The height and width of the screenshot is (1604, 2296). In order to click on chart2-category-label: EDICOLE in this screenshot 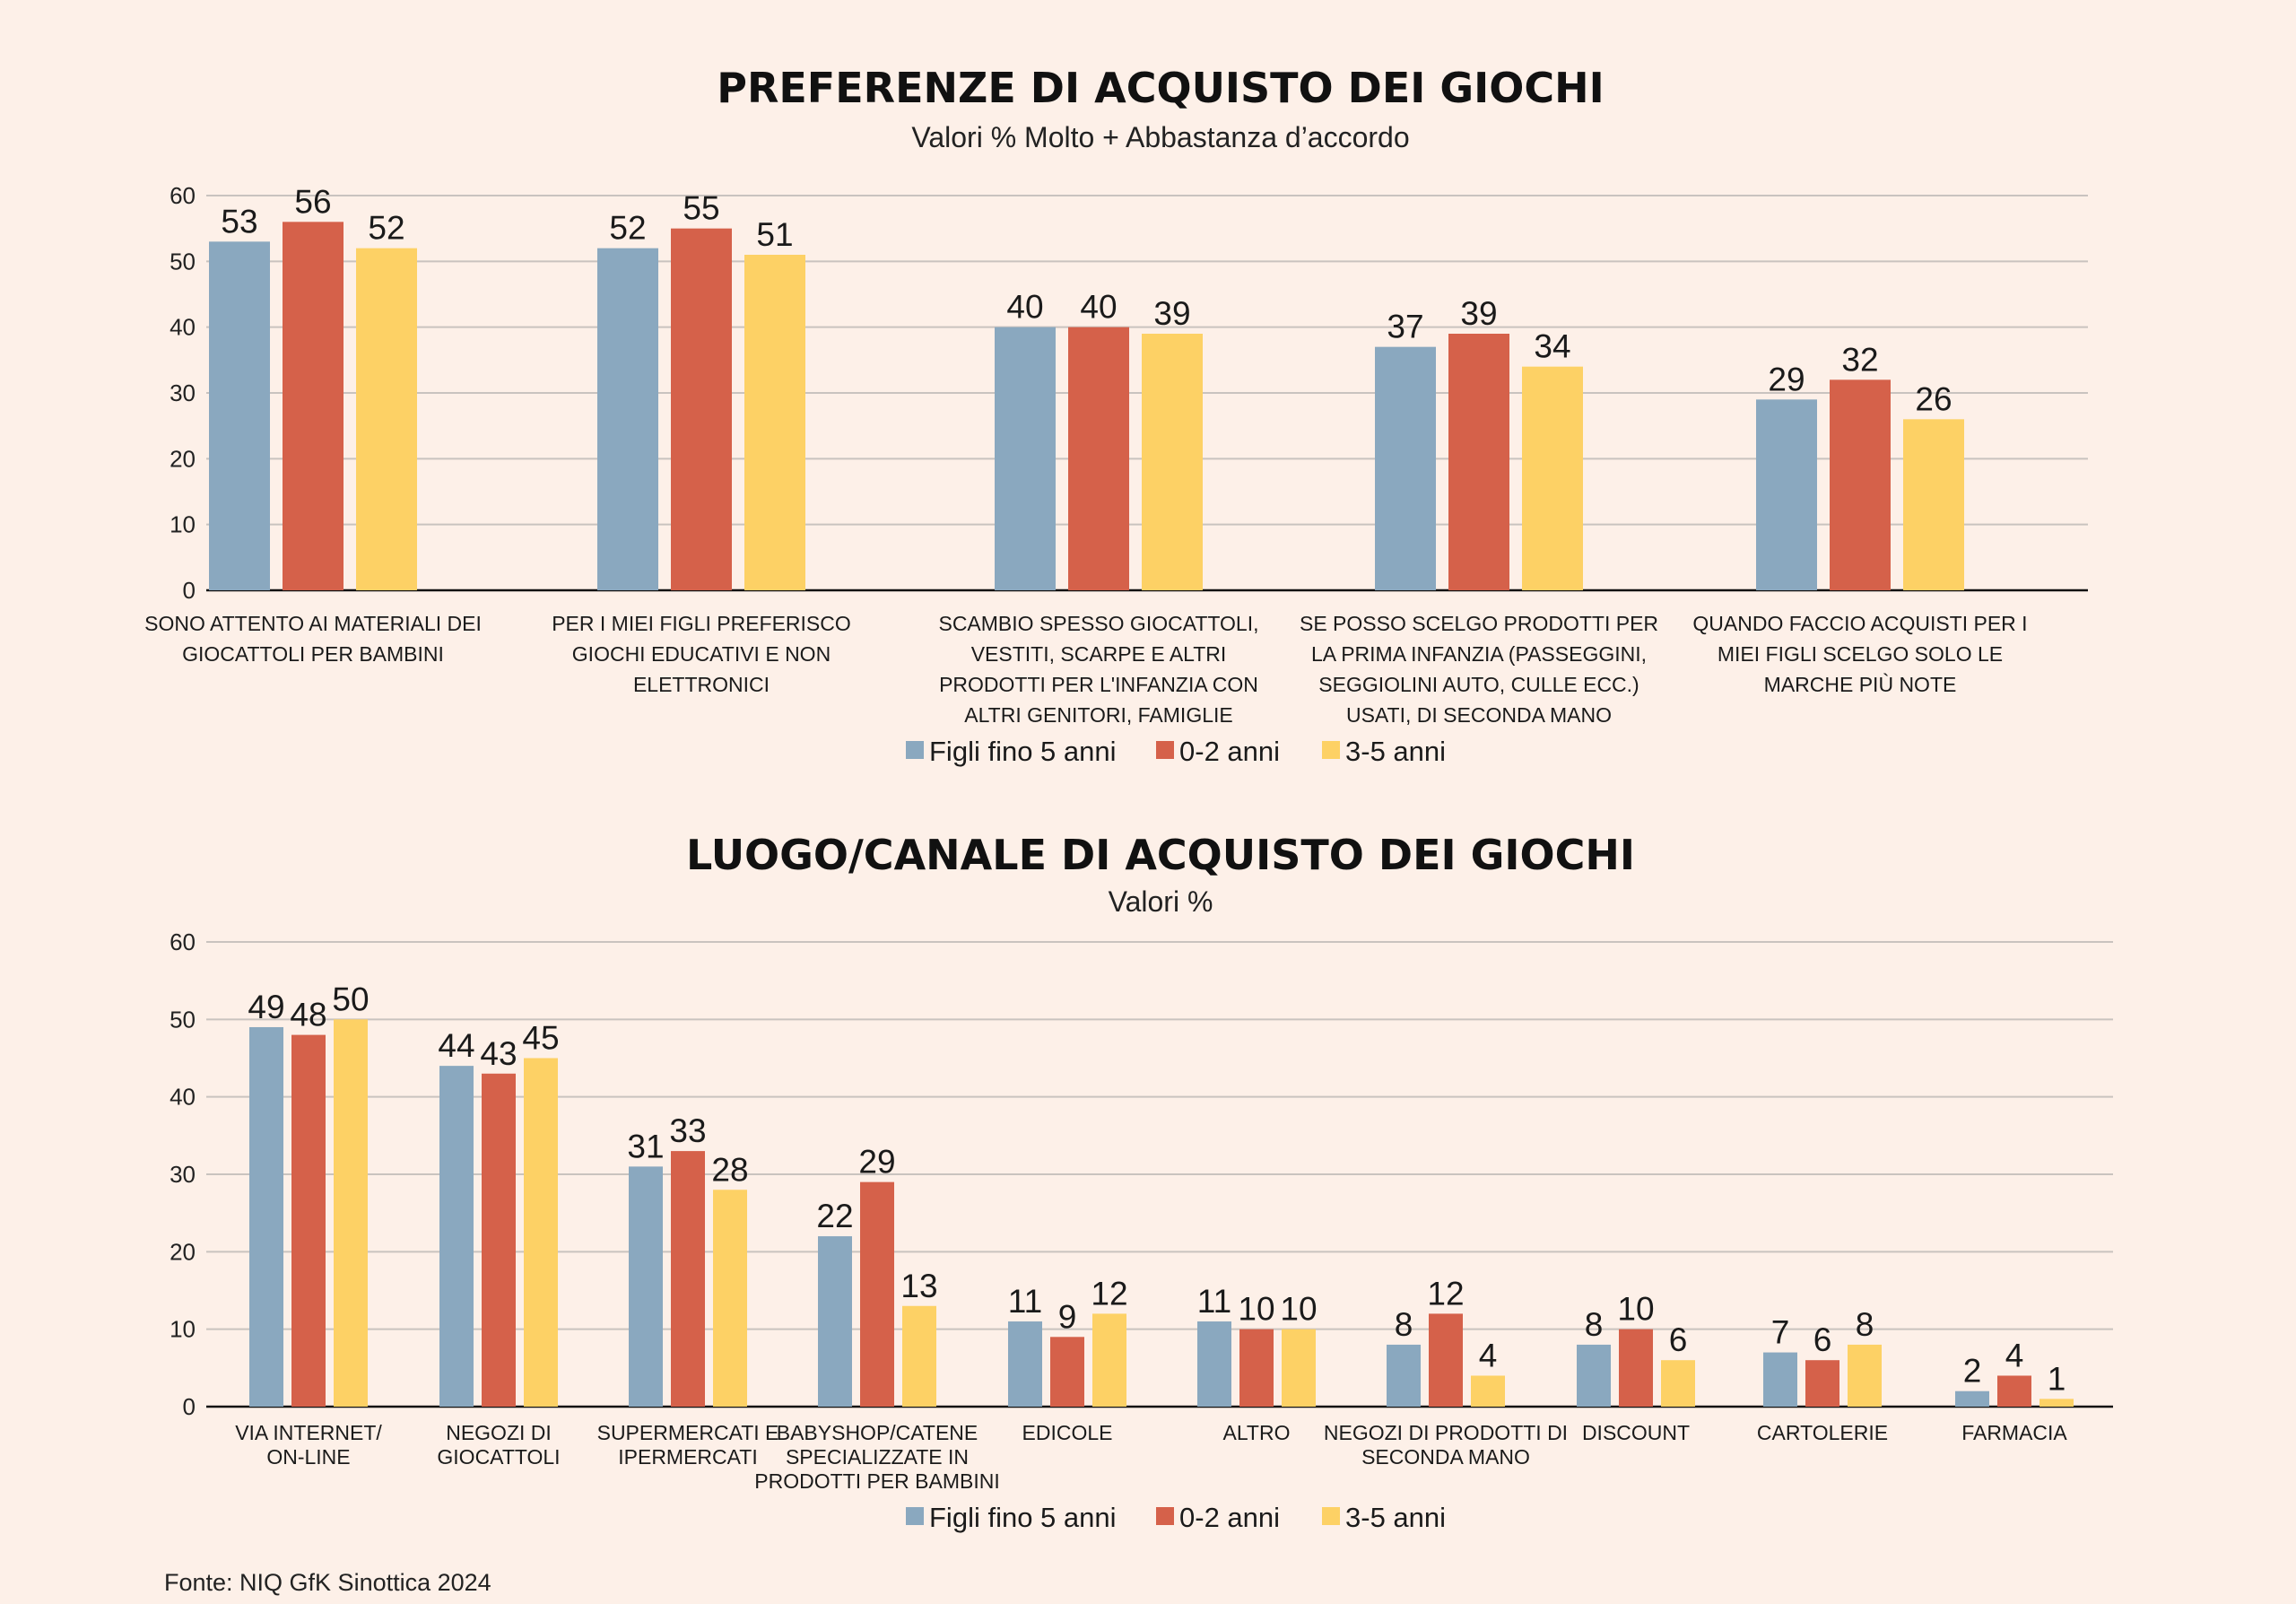, I will do `click(1067, 1432)`.